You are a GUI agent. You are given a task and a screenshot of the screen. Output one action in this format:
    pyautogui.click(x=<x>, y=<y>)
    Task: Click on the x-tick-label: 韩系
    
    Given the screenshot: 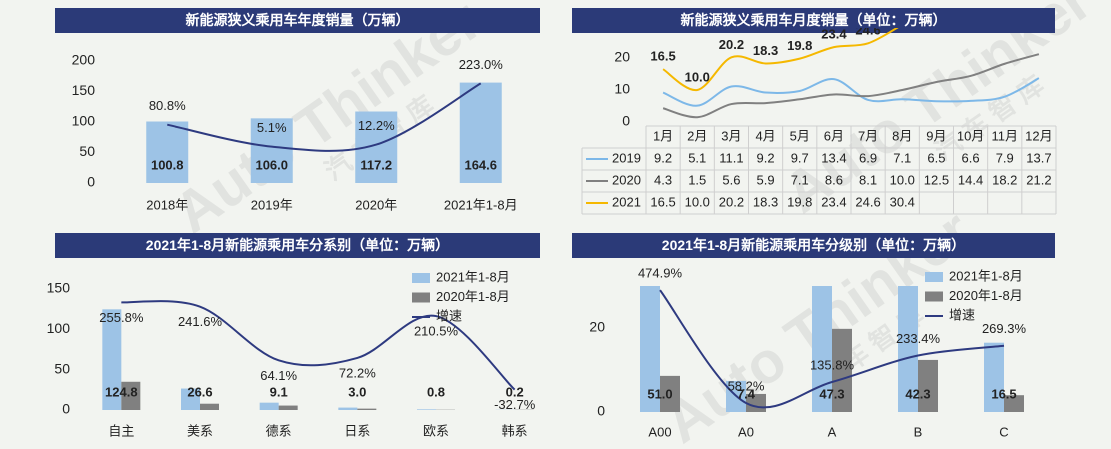 What is the action you would take?
    pyautogui.click(x=515, y=430)
    